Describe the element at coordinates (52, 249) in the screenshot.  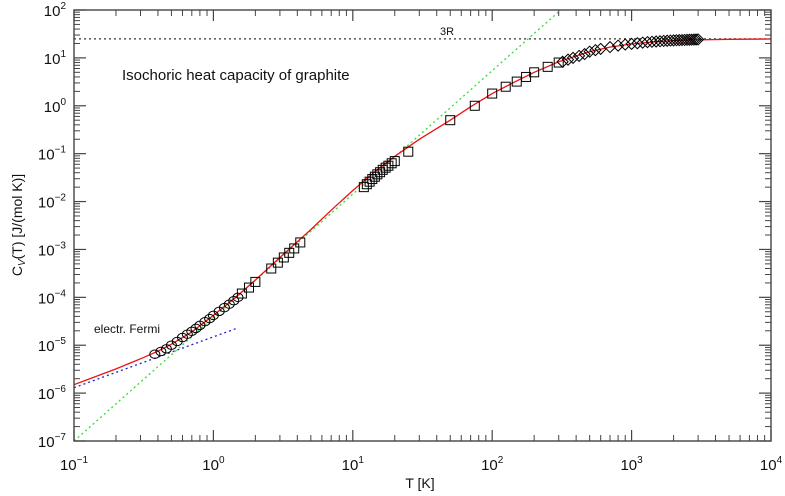
I see `y-tick-label: 10⁻³` at that location.